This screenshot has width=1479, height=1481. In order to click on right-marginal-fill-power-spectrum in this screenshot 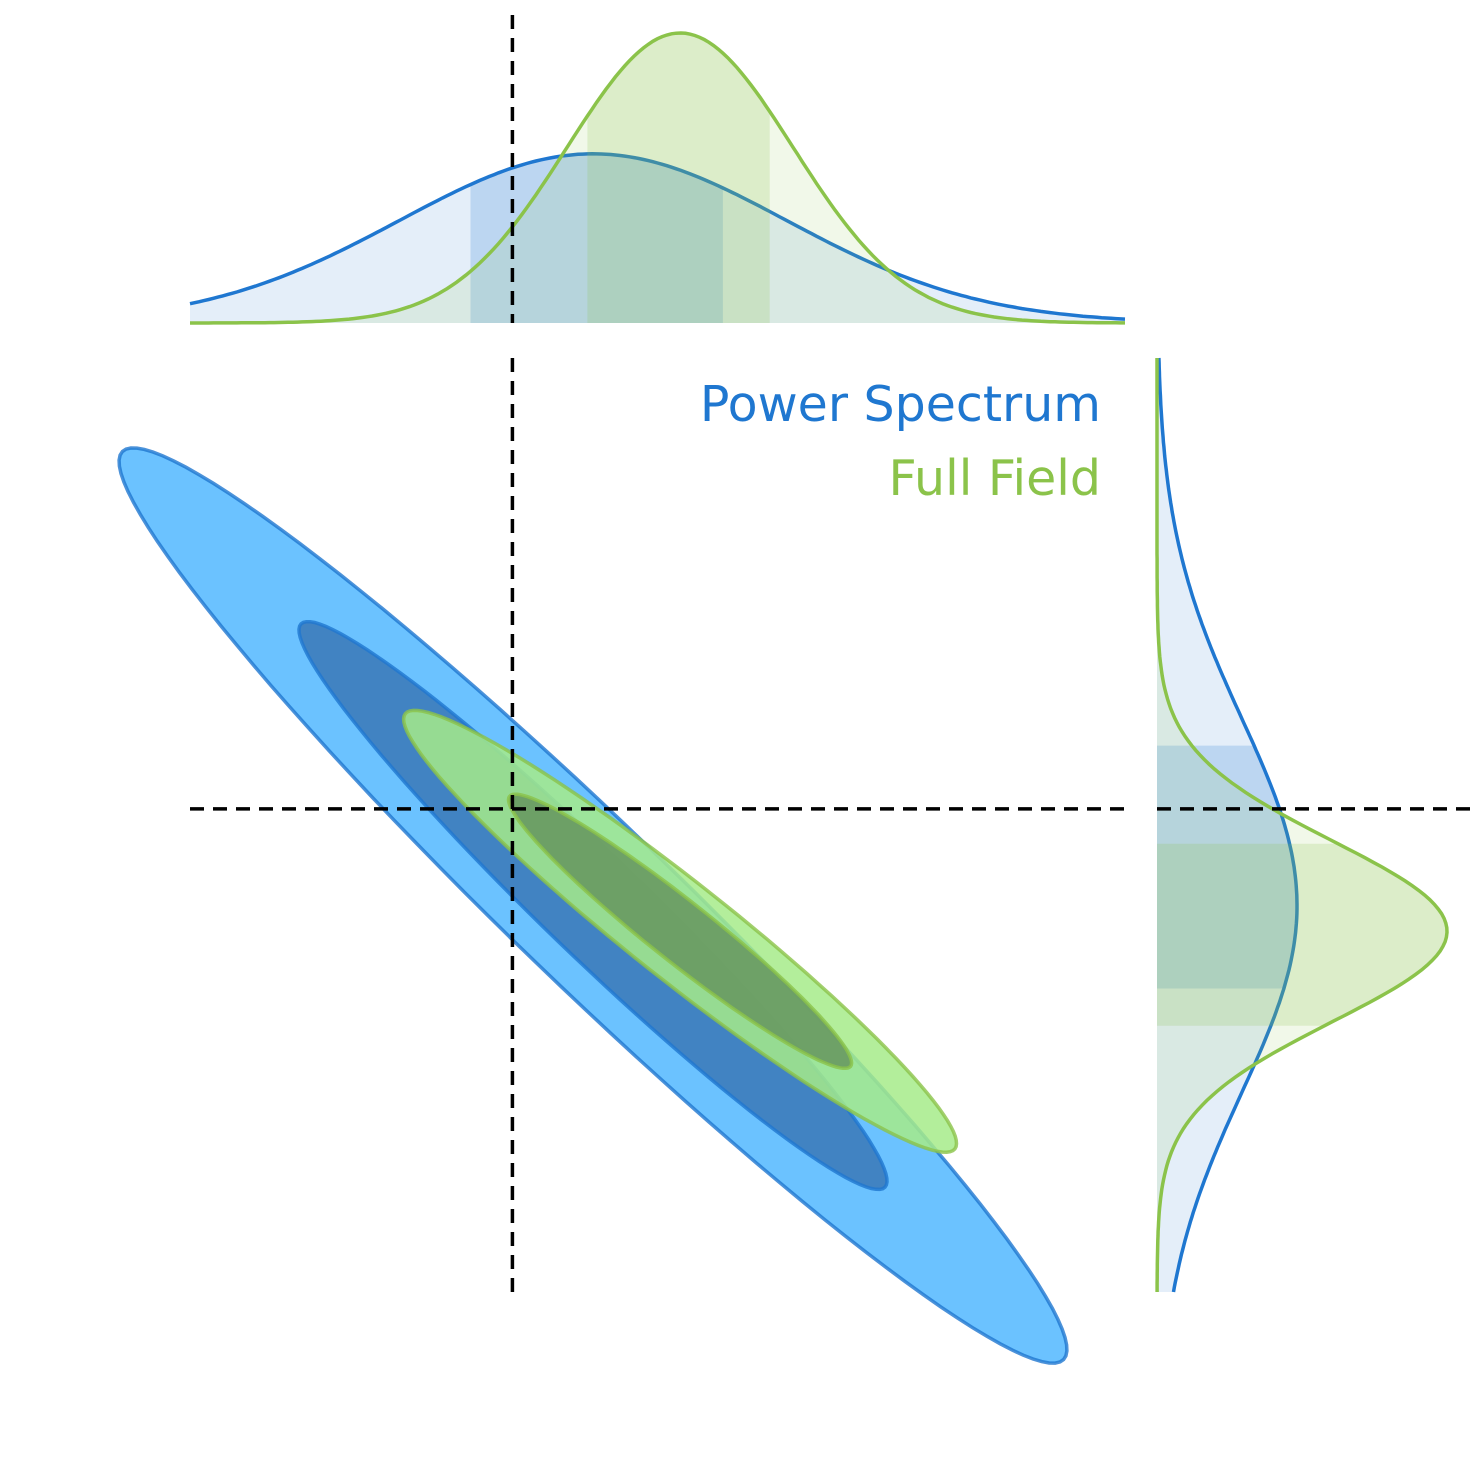, I will do `click(1227, 825)`.